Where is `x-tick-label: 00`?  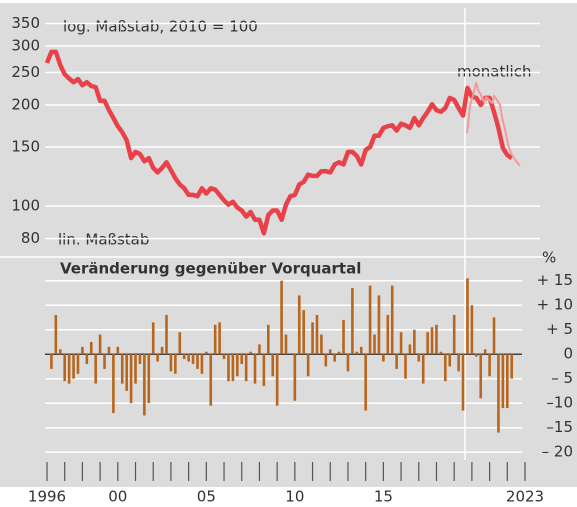
x-tick-label: 00 is located at coordinates (117, 497).